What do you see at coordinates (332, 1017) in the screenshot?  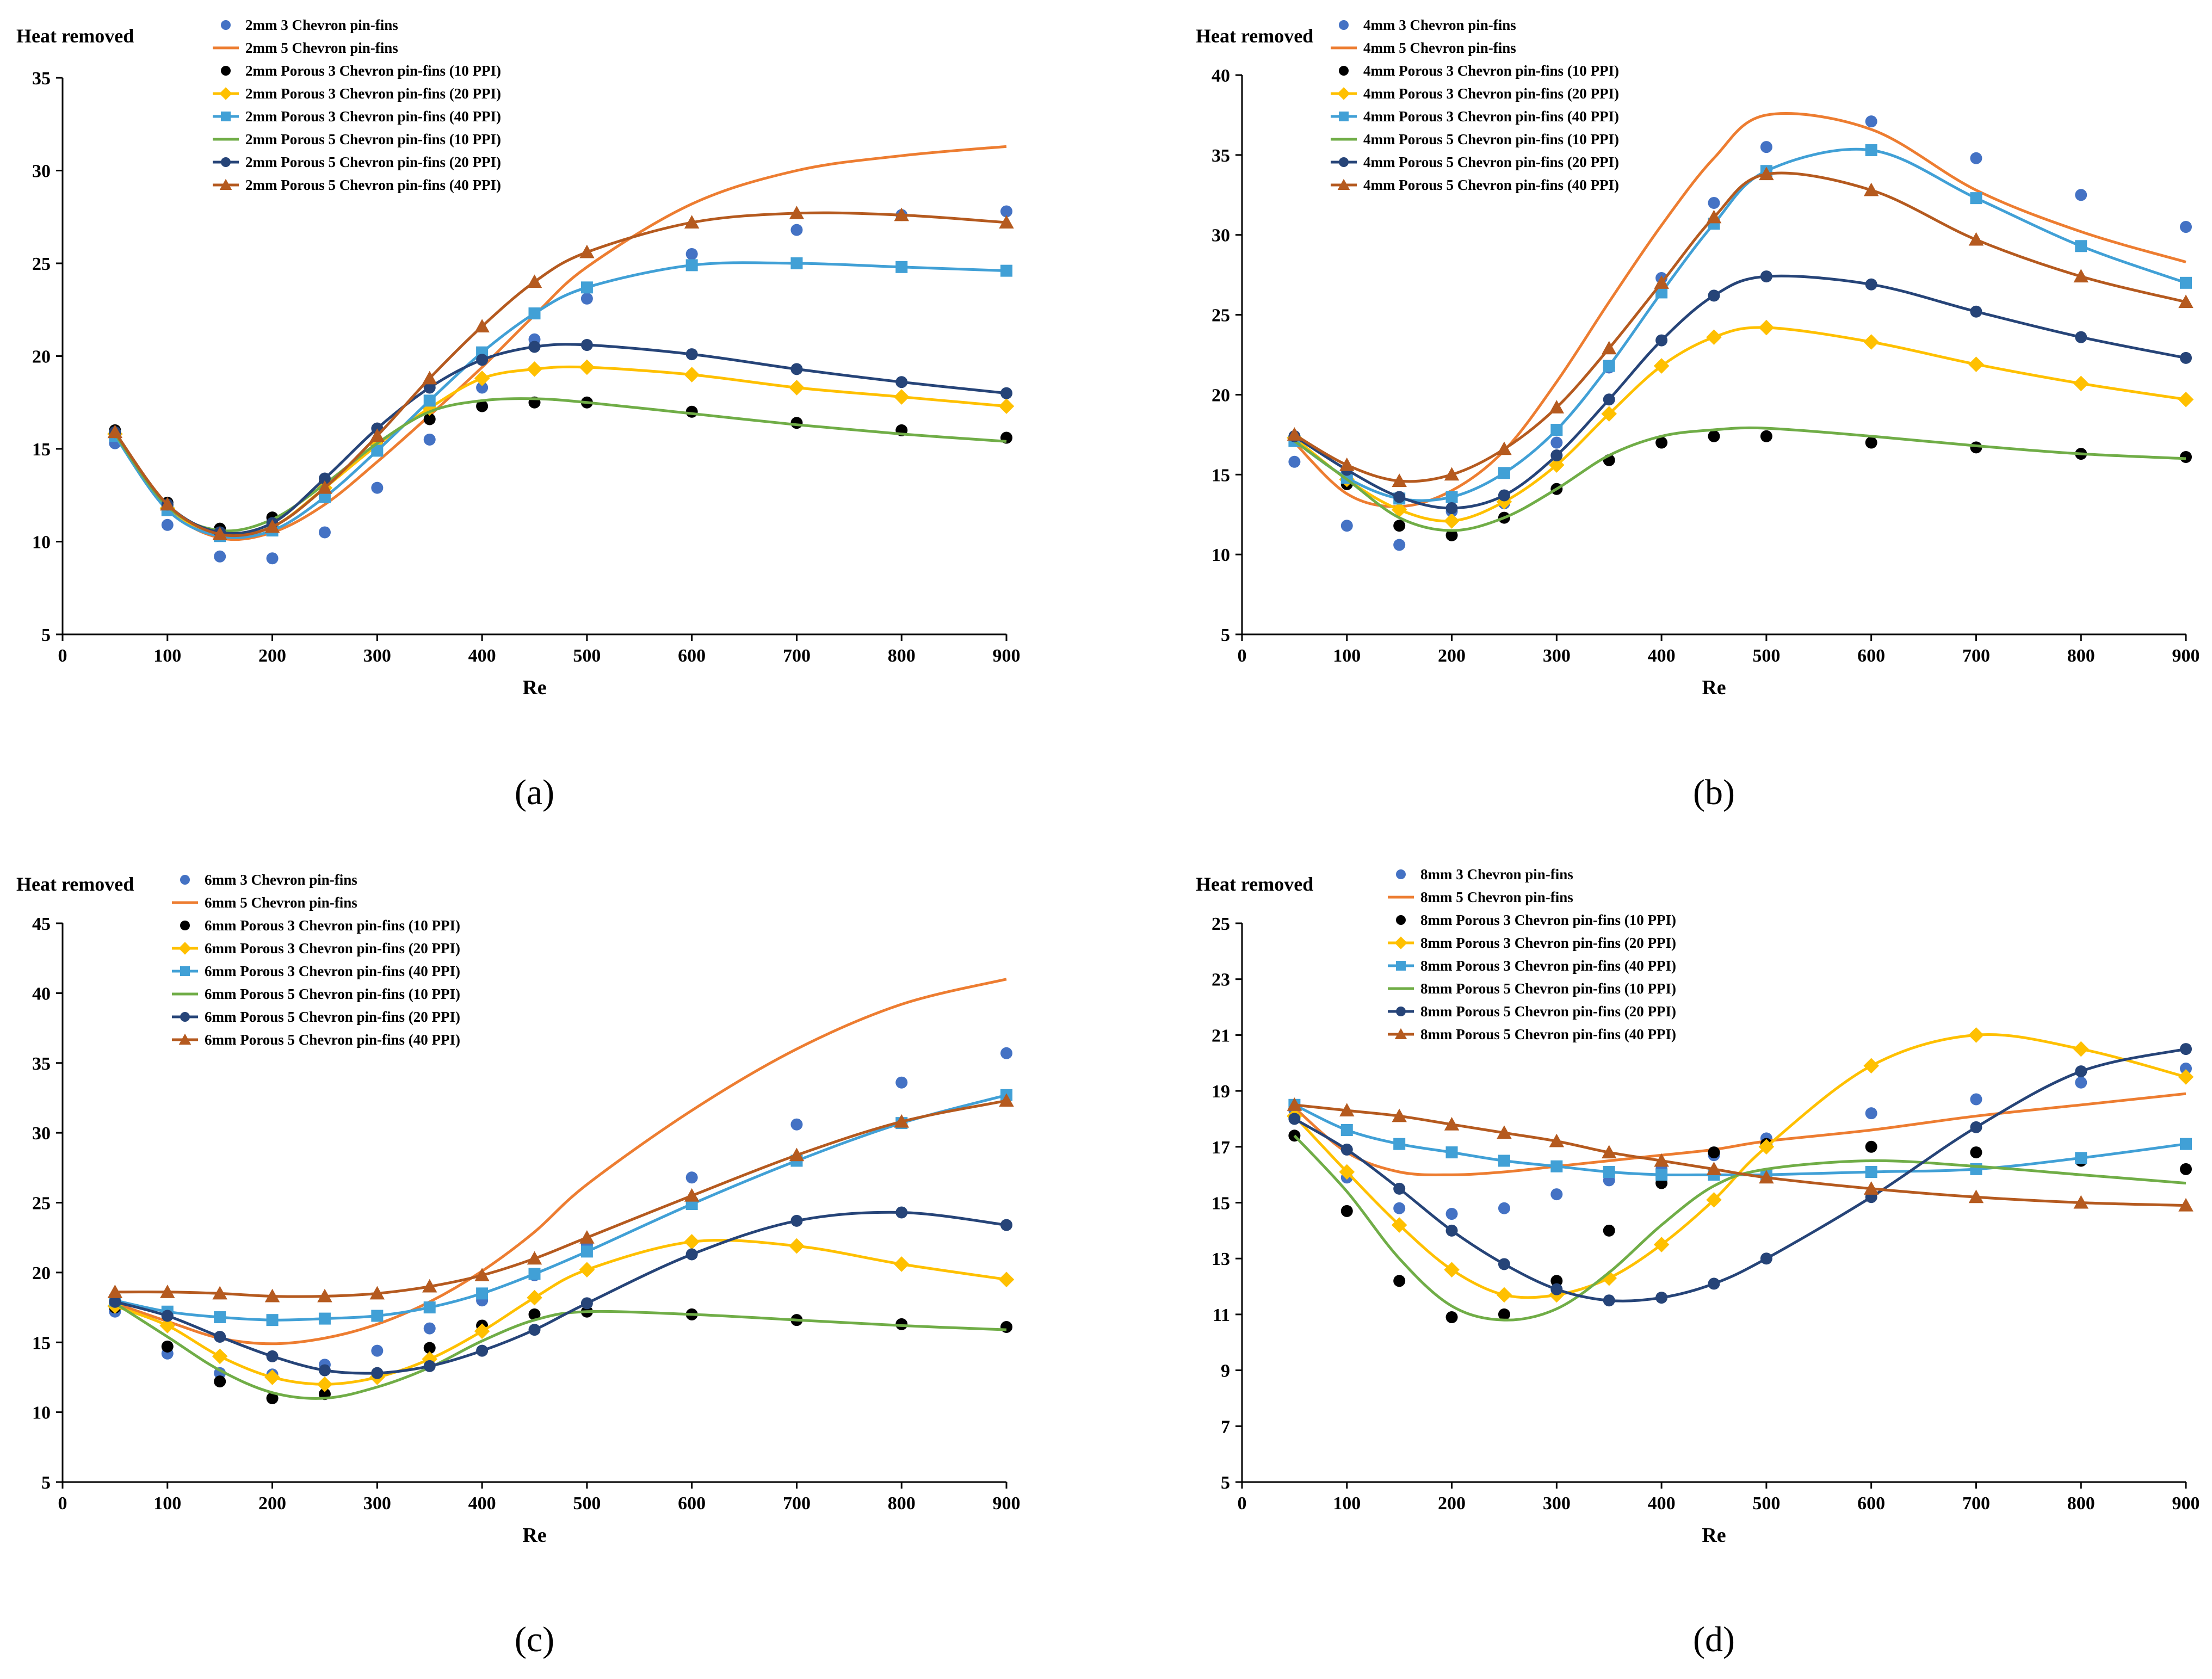 I see `legend-label: 6mm Porous 5 Chevron pin-fins (20 PPI)` at bounding box center [332, 1017].